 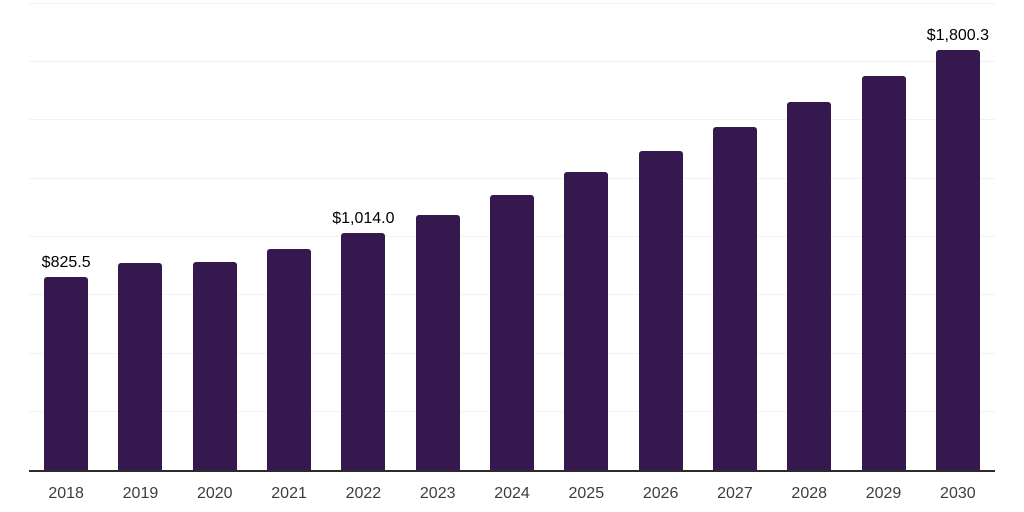 I want to click on x-tick-label-2019: 2019, so click(x=140, y=493).